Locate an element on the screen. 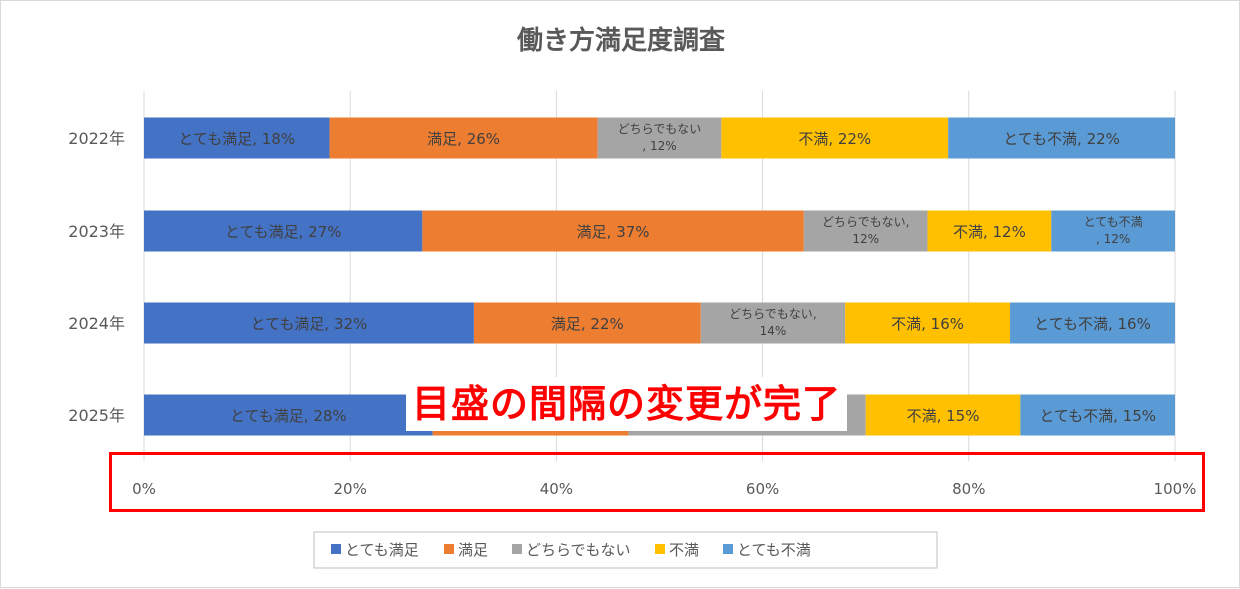 Image resolution: width=1240 pixels, height=589 pixels. data-label: 満足, 37% is located at coordinates (613, 232).